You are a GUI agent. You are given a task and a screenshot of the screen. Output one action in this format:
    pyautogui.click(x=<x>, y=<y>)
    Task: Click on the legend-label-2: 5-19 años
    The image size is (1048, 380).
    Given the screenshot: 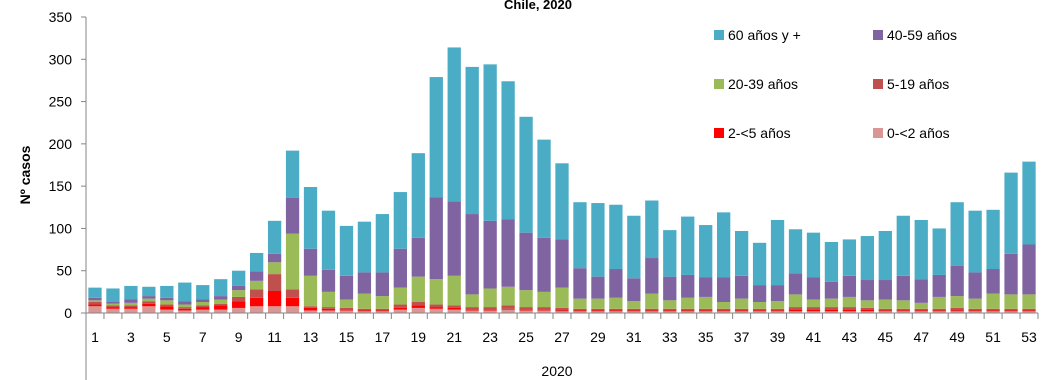 What is the action you would take?
    pyautogui.click(x=918, y=84)
    